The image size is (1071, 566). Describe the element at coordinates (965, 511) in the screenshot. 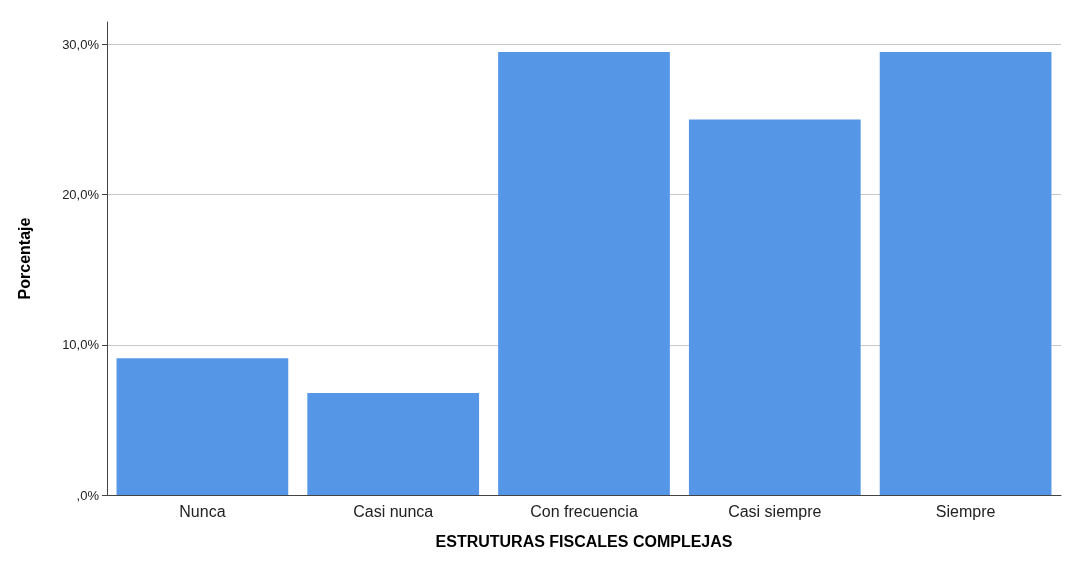

I see `x-tick-label: Siempre` at that location.